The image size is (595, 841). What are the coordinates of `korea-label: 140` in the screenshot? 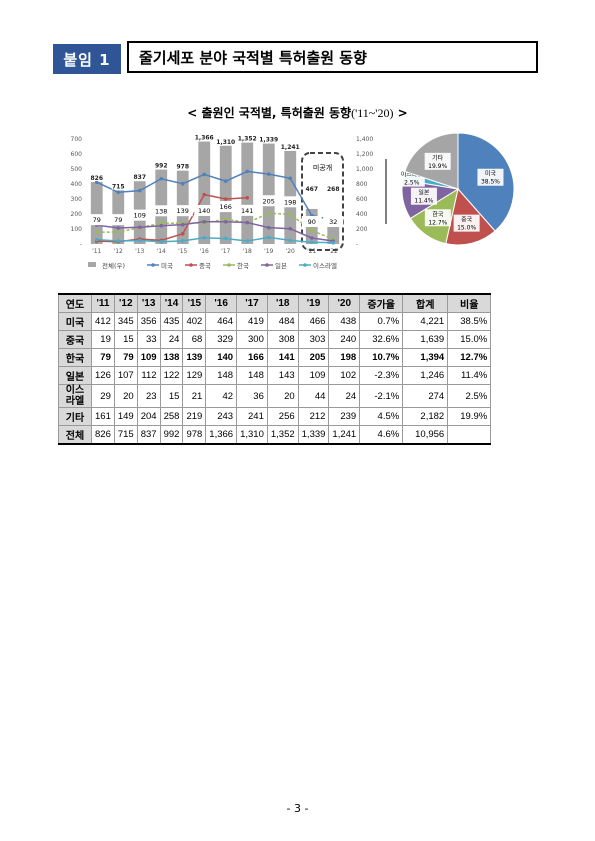 It's located at (204, 211).